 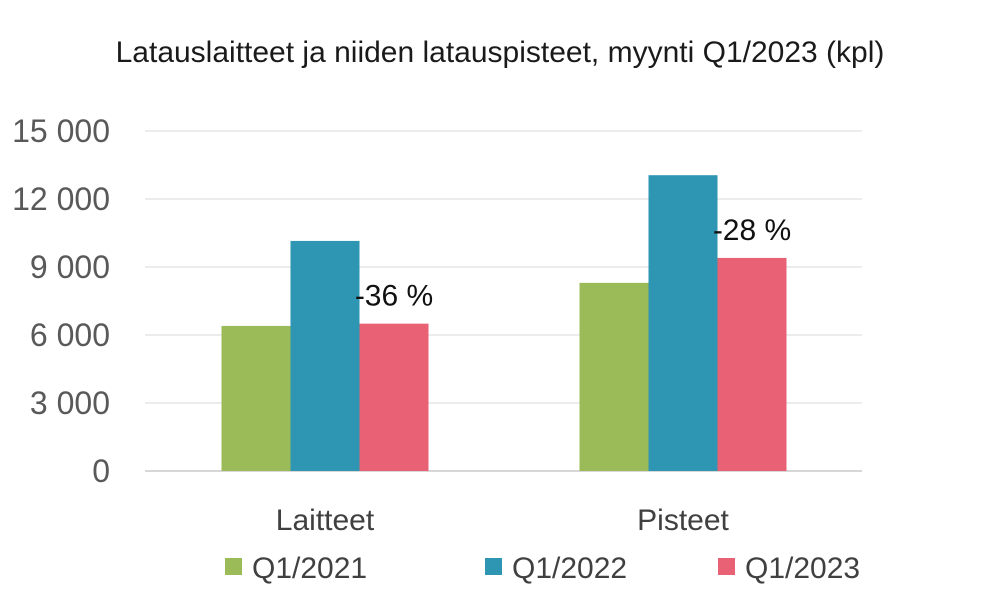 I want to click on bar-laitteet-q12023, so click(x=394, y=397).